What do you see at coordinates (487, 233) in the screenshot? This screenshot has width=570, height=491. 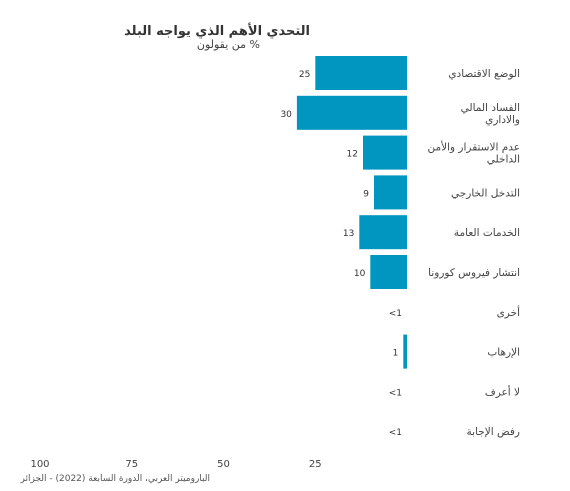 I see `category-label: الخدمات العامة` at bounding box center [487, 233].